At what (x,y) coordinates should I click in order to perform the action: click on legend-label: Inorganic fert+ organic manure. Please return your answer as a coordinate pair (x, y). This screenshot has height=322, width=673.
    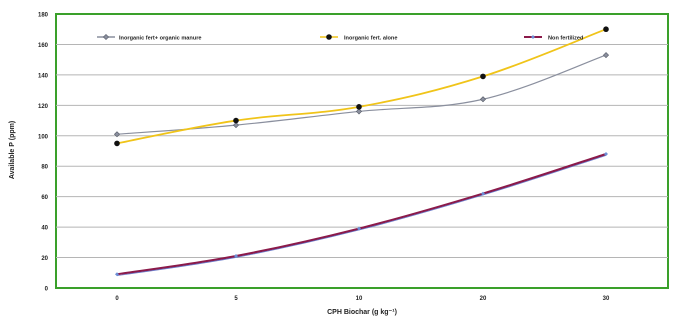
    Looking at the image, I should click on (160, 38).